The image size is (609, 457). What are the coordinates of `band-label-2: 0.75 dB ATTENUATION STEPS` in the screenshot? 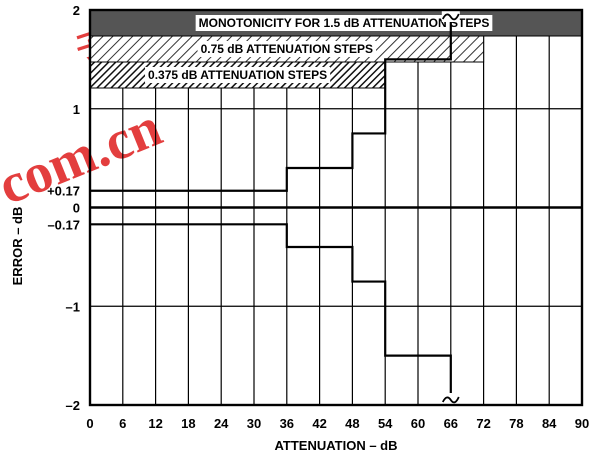 It's located at (287, 49).